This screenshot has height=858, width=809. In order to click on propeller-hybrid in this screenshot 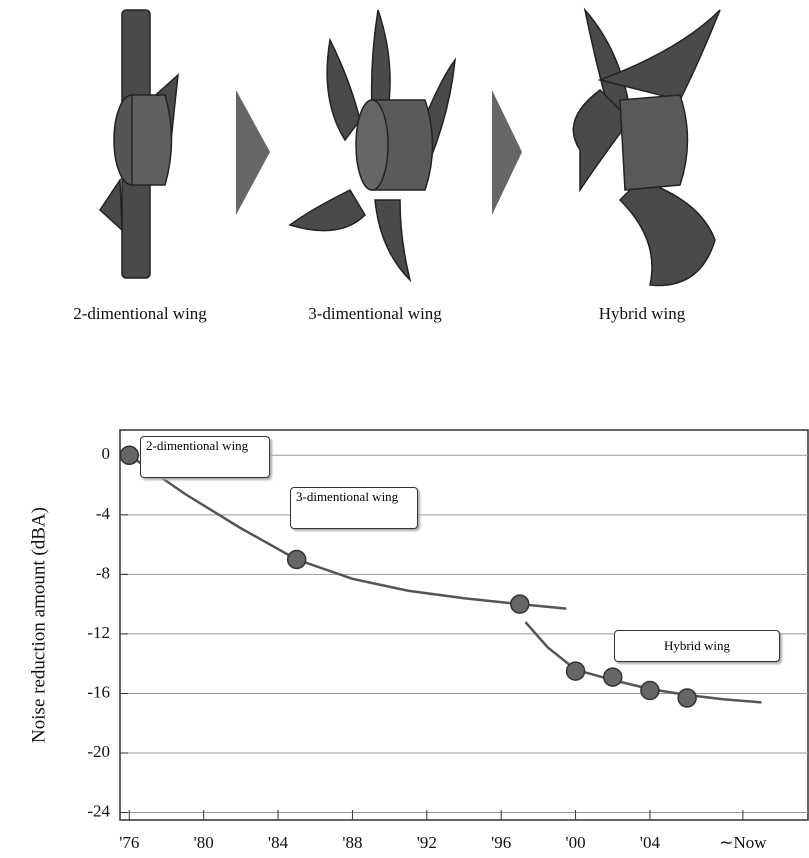, I will do `click(646, 147)`.